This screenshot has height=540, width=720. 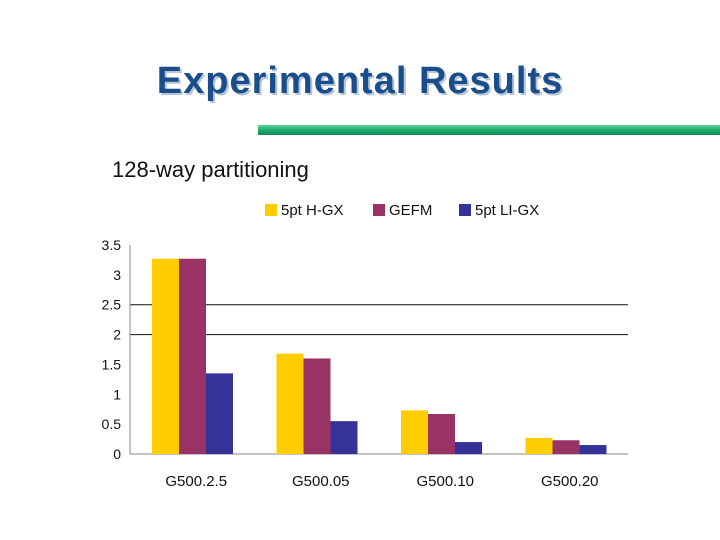 What do you see at coordinates (360, 81) in the screenshot?
I see `slide-title: Experimental Results` at bounding box center [360, 81].